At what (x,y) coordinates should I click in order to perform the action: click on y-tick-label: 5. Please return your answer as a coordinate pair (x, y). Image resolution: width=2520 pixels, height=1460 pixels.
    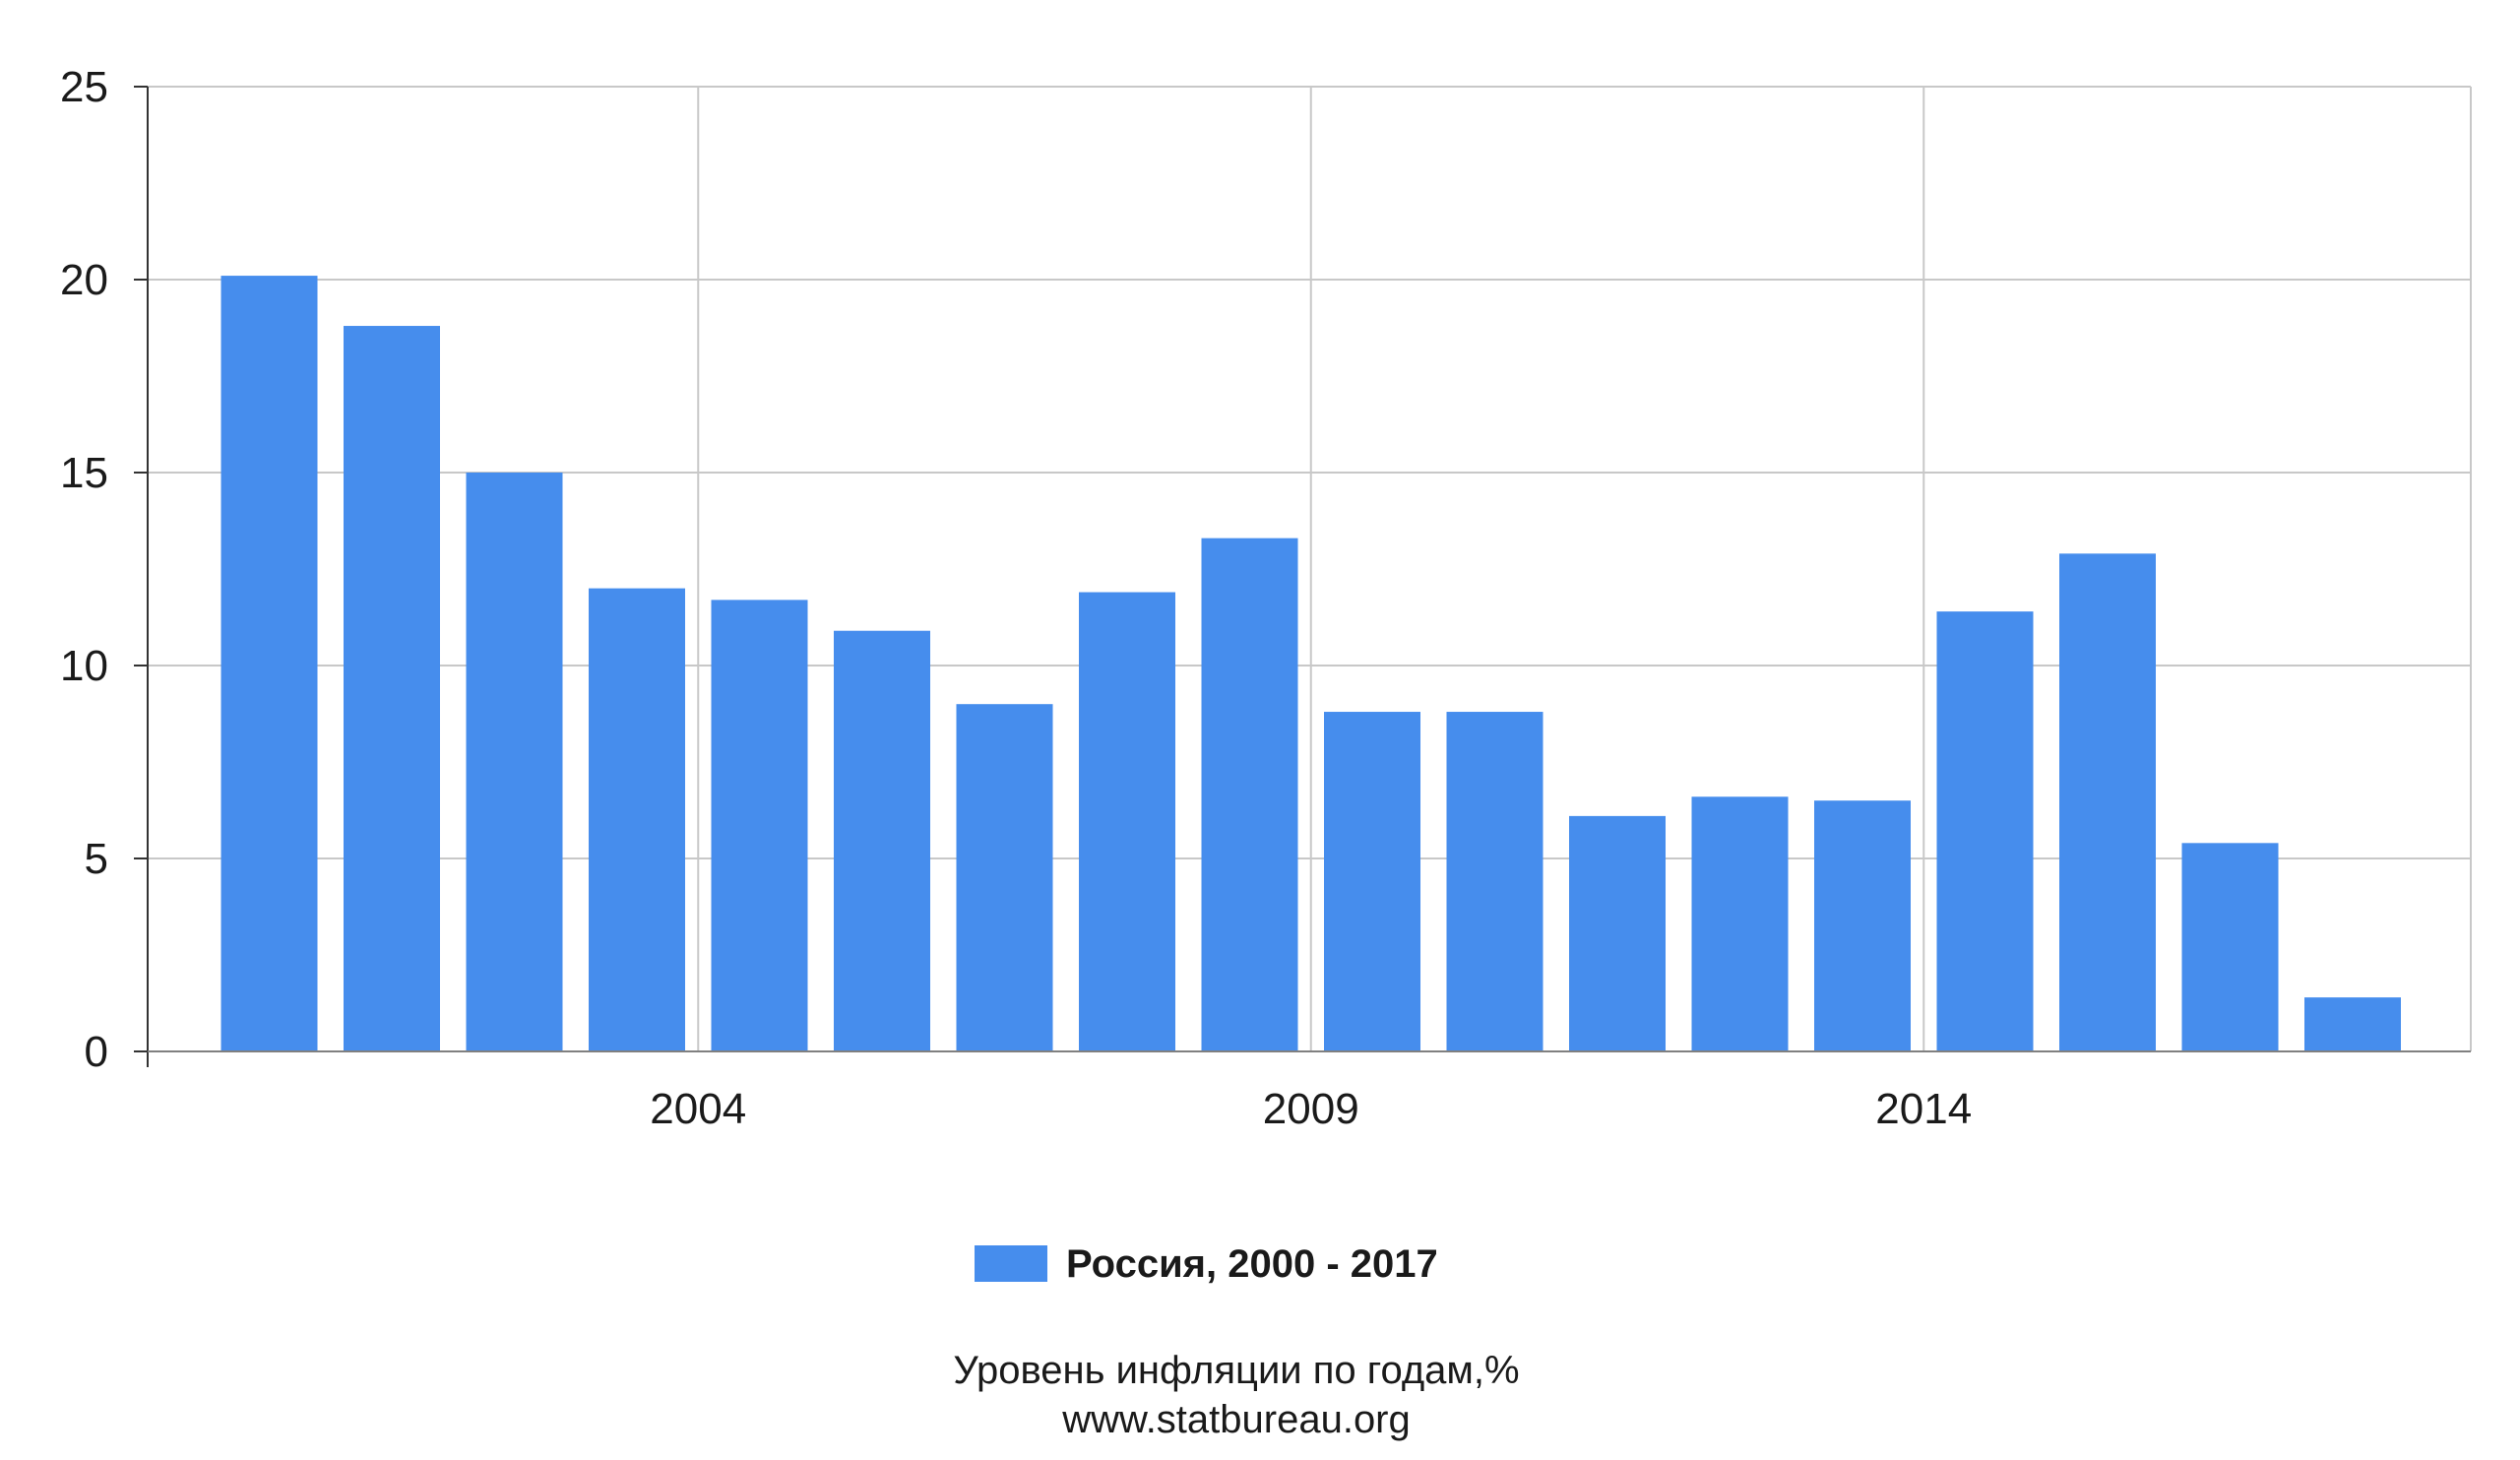
    Looking at the image, I should click on (96, 859).